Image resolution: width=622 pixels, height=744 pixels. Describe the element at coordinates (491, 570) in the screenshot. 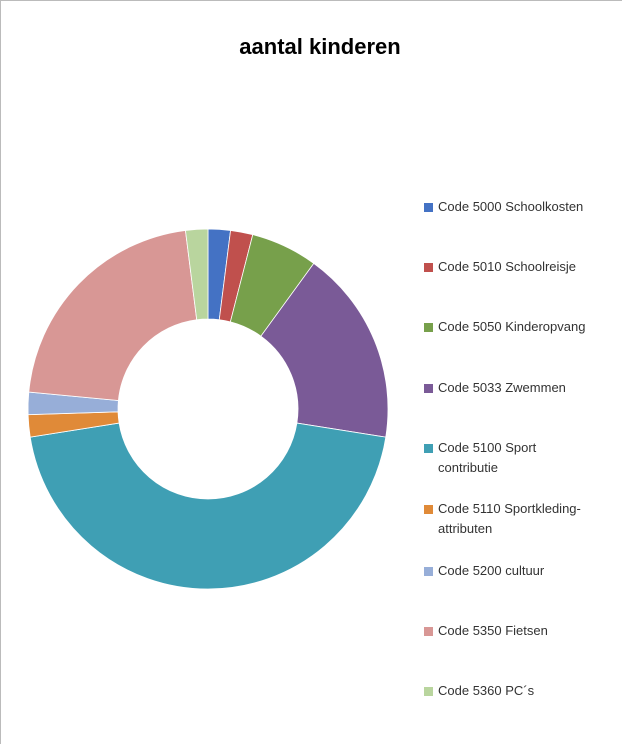

I see `legend-label: Code 5200 cultuur` at that location.